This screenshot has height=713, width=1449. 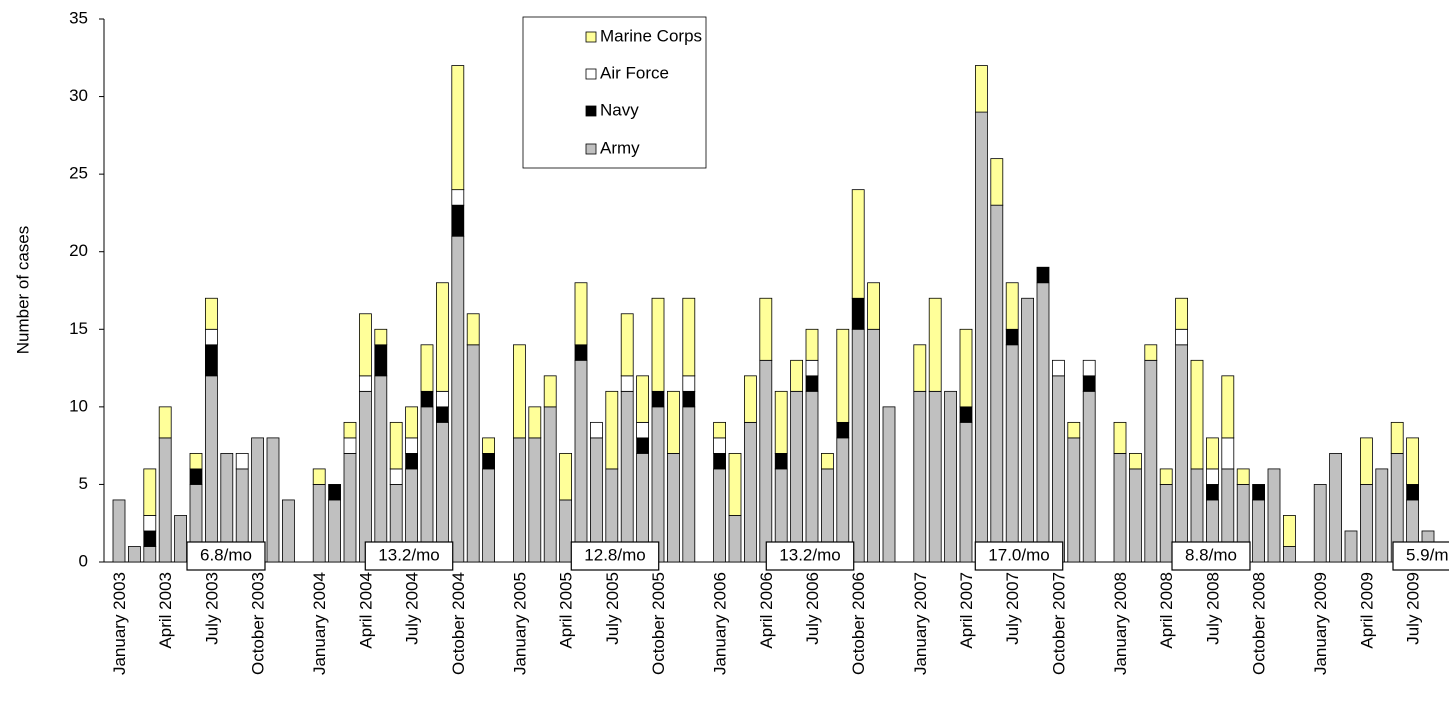 What do you see at coordinates (615, 556) in the screenshot?
I see `annotation: 12.8/mo` at bounding box center [615, 556].